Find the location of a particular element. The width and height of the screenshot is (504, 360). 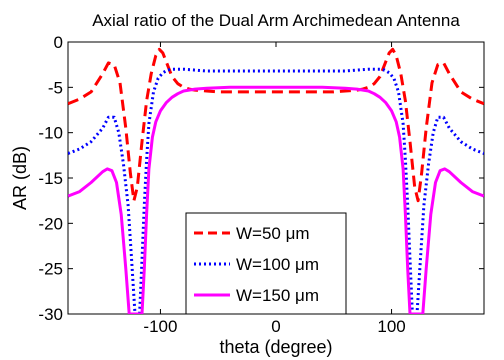

y-tick-label: -10 is located at coordinates (50, 133).